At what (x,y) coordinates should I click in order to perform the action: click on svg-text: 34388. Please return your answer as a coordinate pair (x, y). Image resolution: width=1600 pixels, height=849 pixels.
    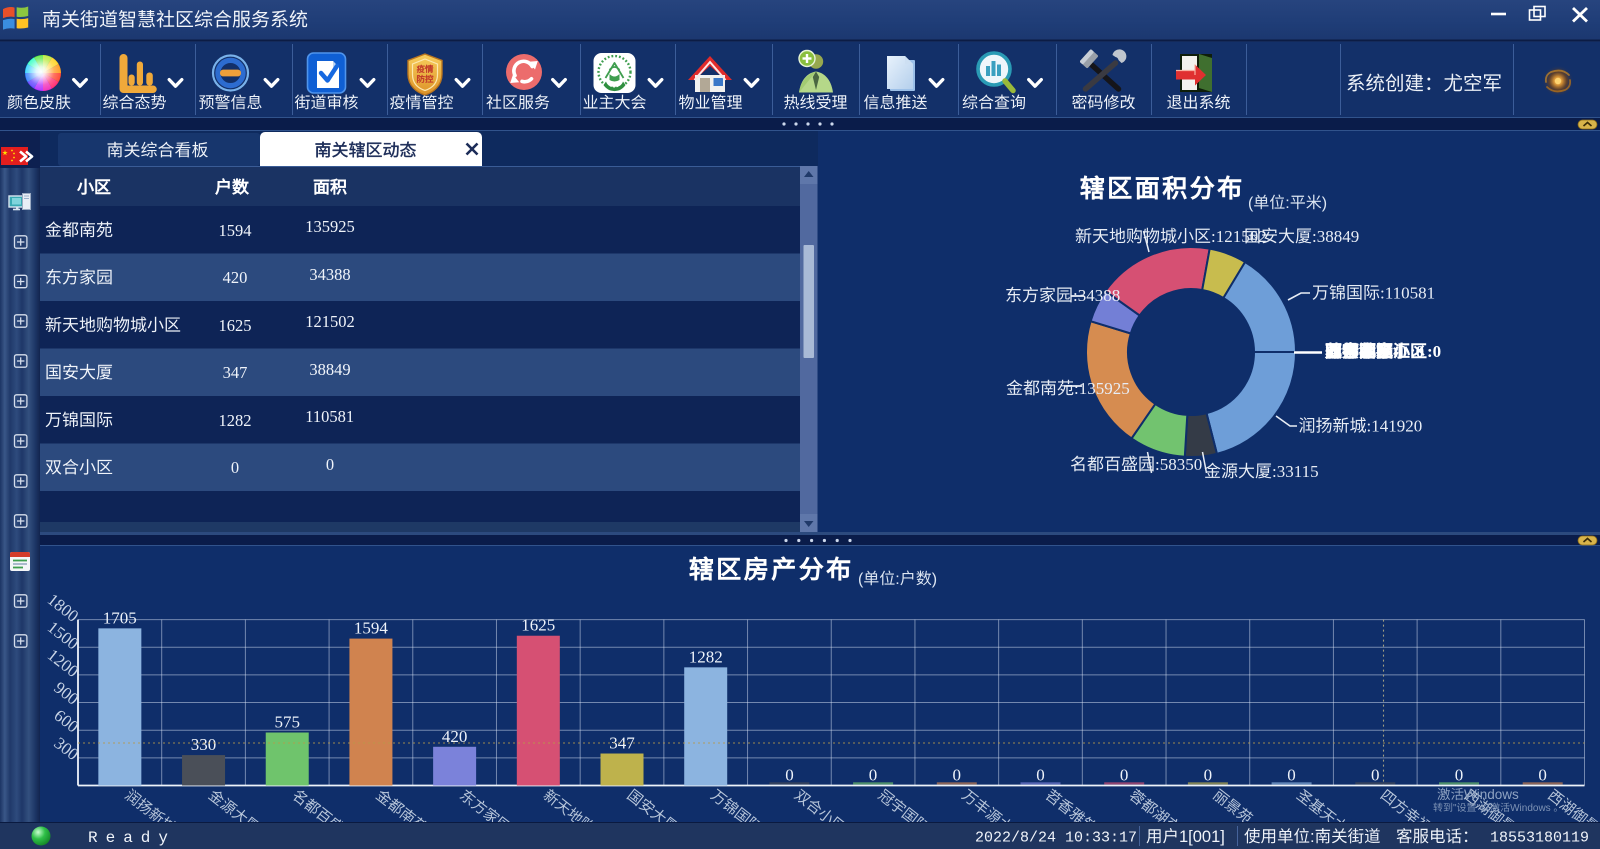
    Looking at the image, I should click on (329, 274).